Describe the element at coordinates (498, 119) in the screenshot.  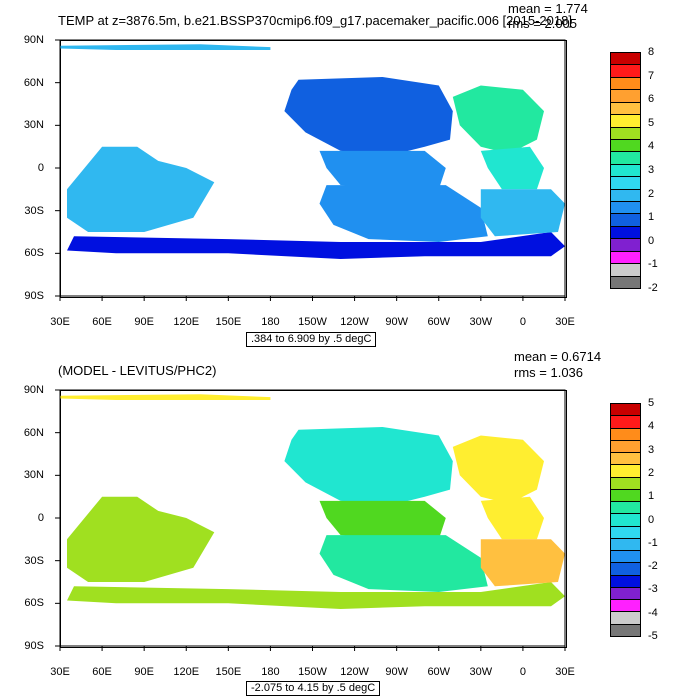
I see `panel1-region-north-atlantic` at that location.